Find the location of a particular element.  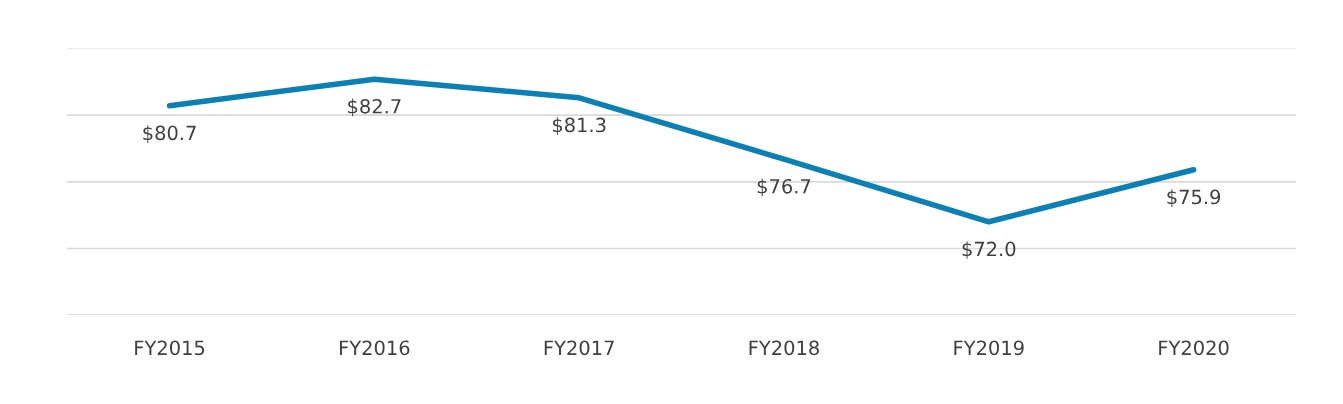

x-tick-label: FY2018 is located at coordinates (784, 348).